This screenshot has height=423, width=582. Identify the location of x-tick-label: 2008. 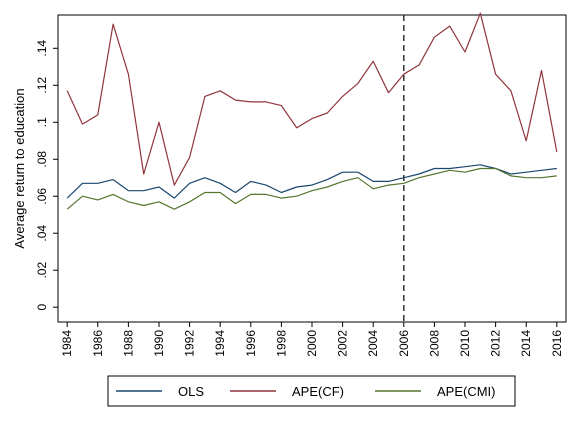
(434, 343).